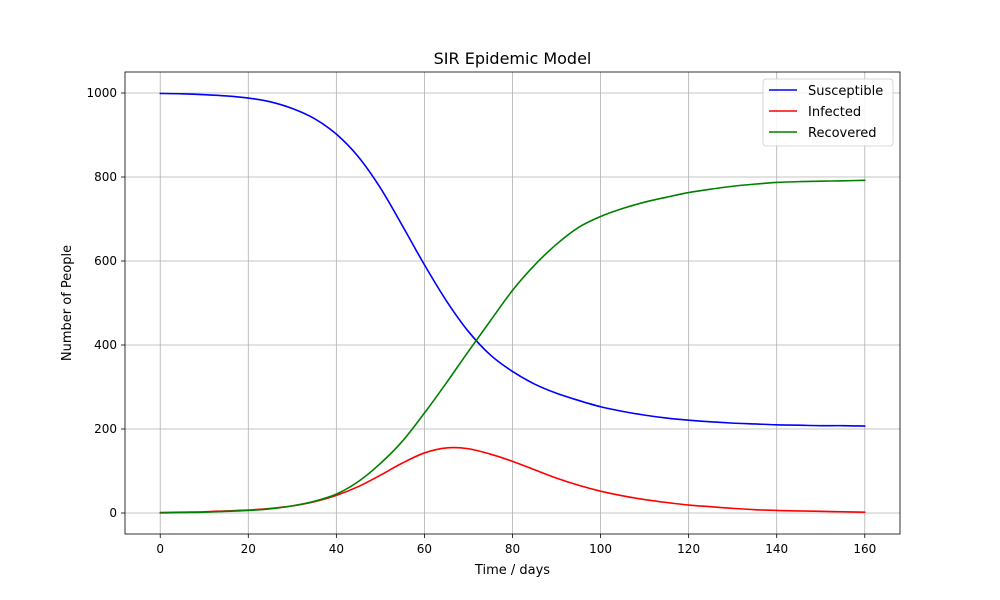  I want to click on y-tick-label: 200, so click(105, 429).